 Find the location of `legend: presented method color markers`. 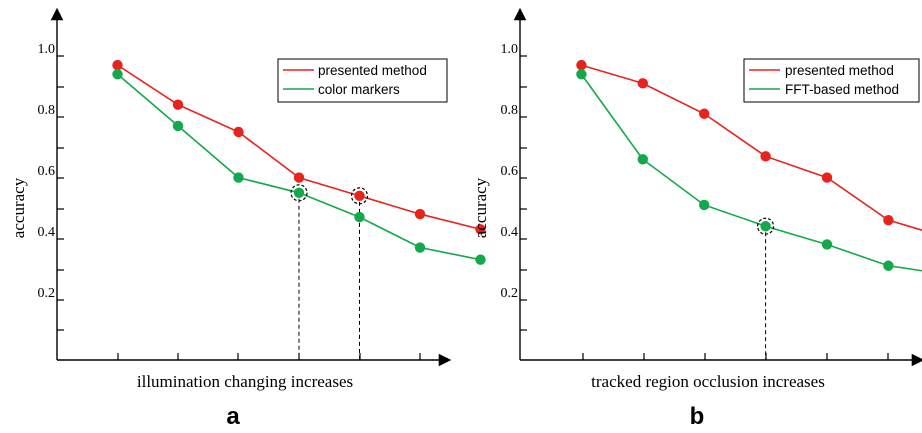

legend: presented method color markers is located at coordinates (362, 80).